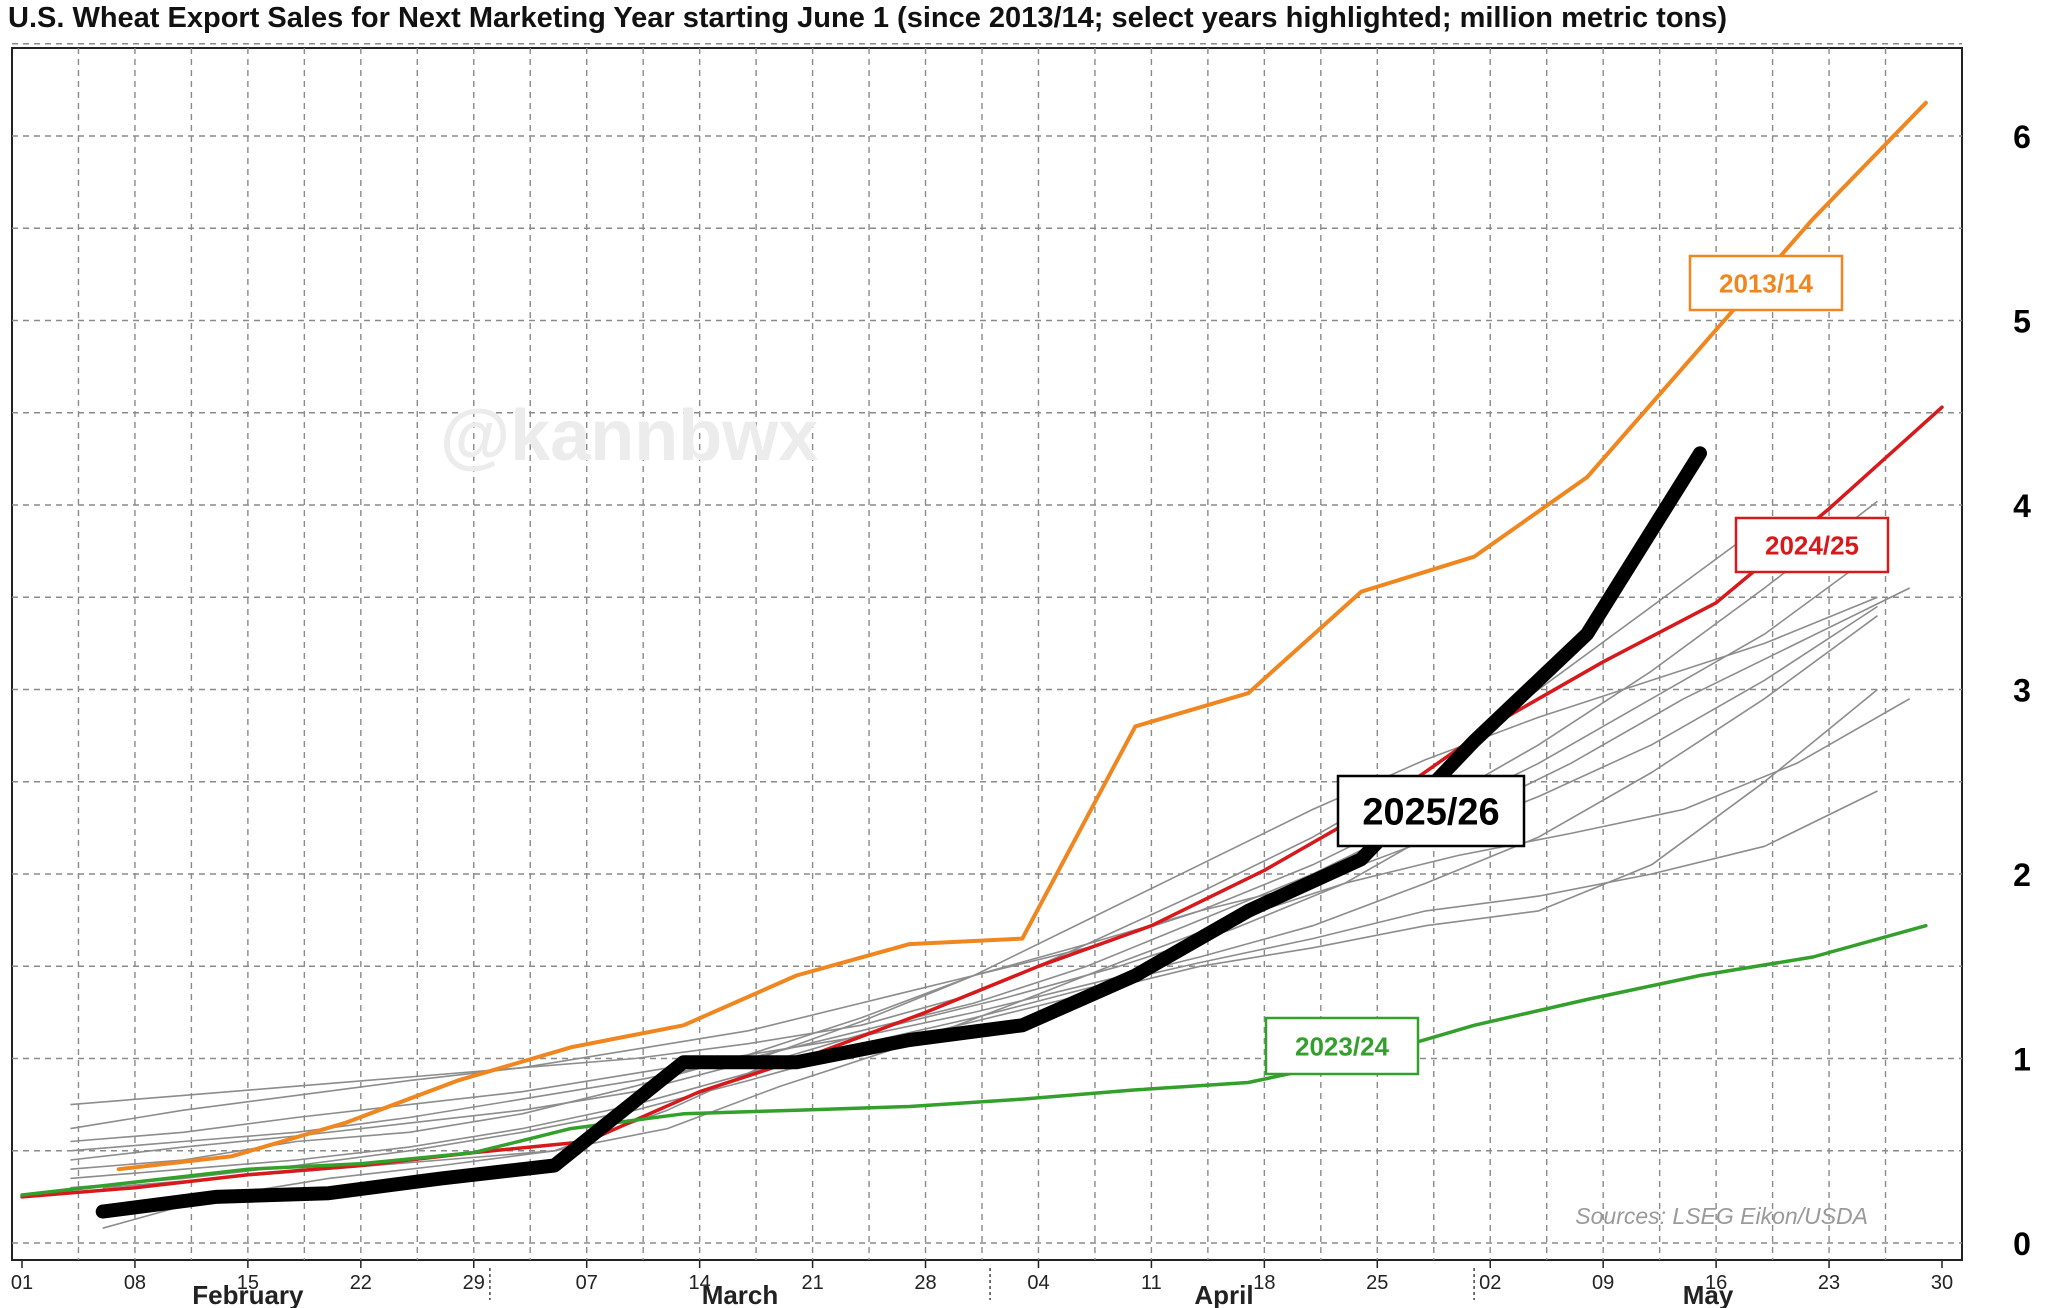 The image size is (2048, 1308). I want to click on x-tick-label: 04, so click(1038, 1283).